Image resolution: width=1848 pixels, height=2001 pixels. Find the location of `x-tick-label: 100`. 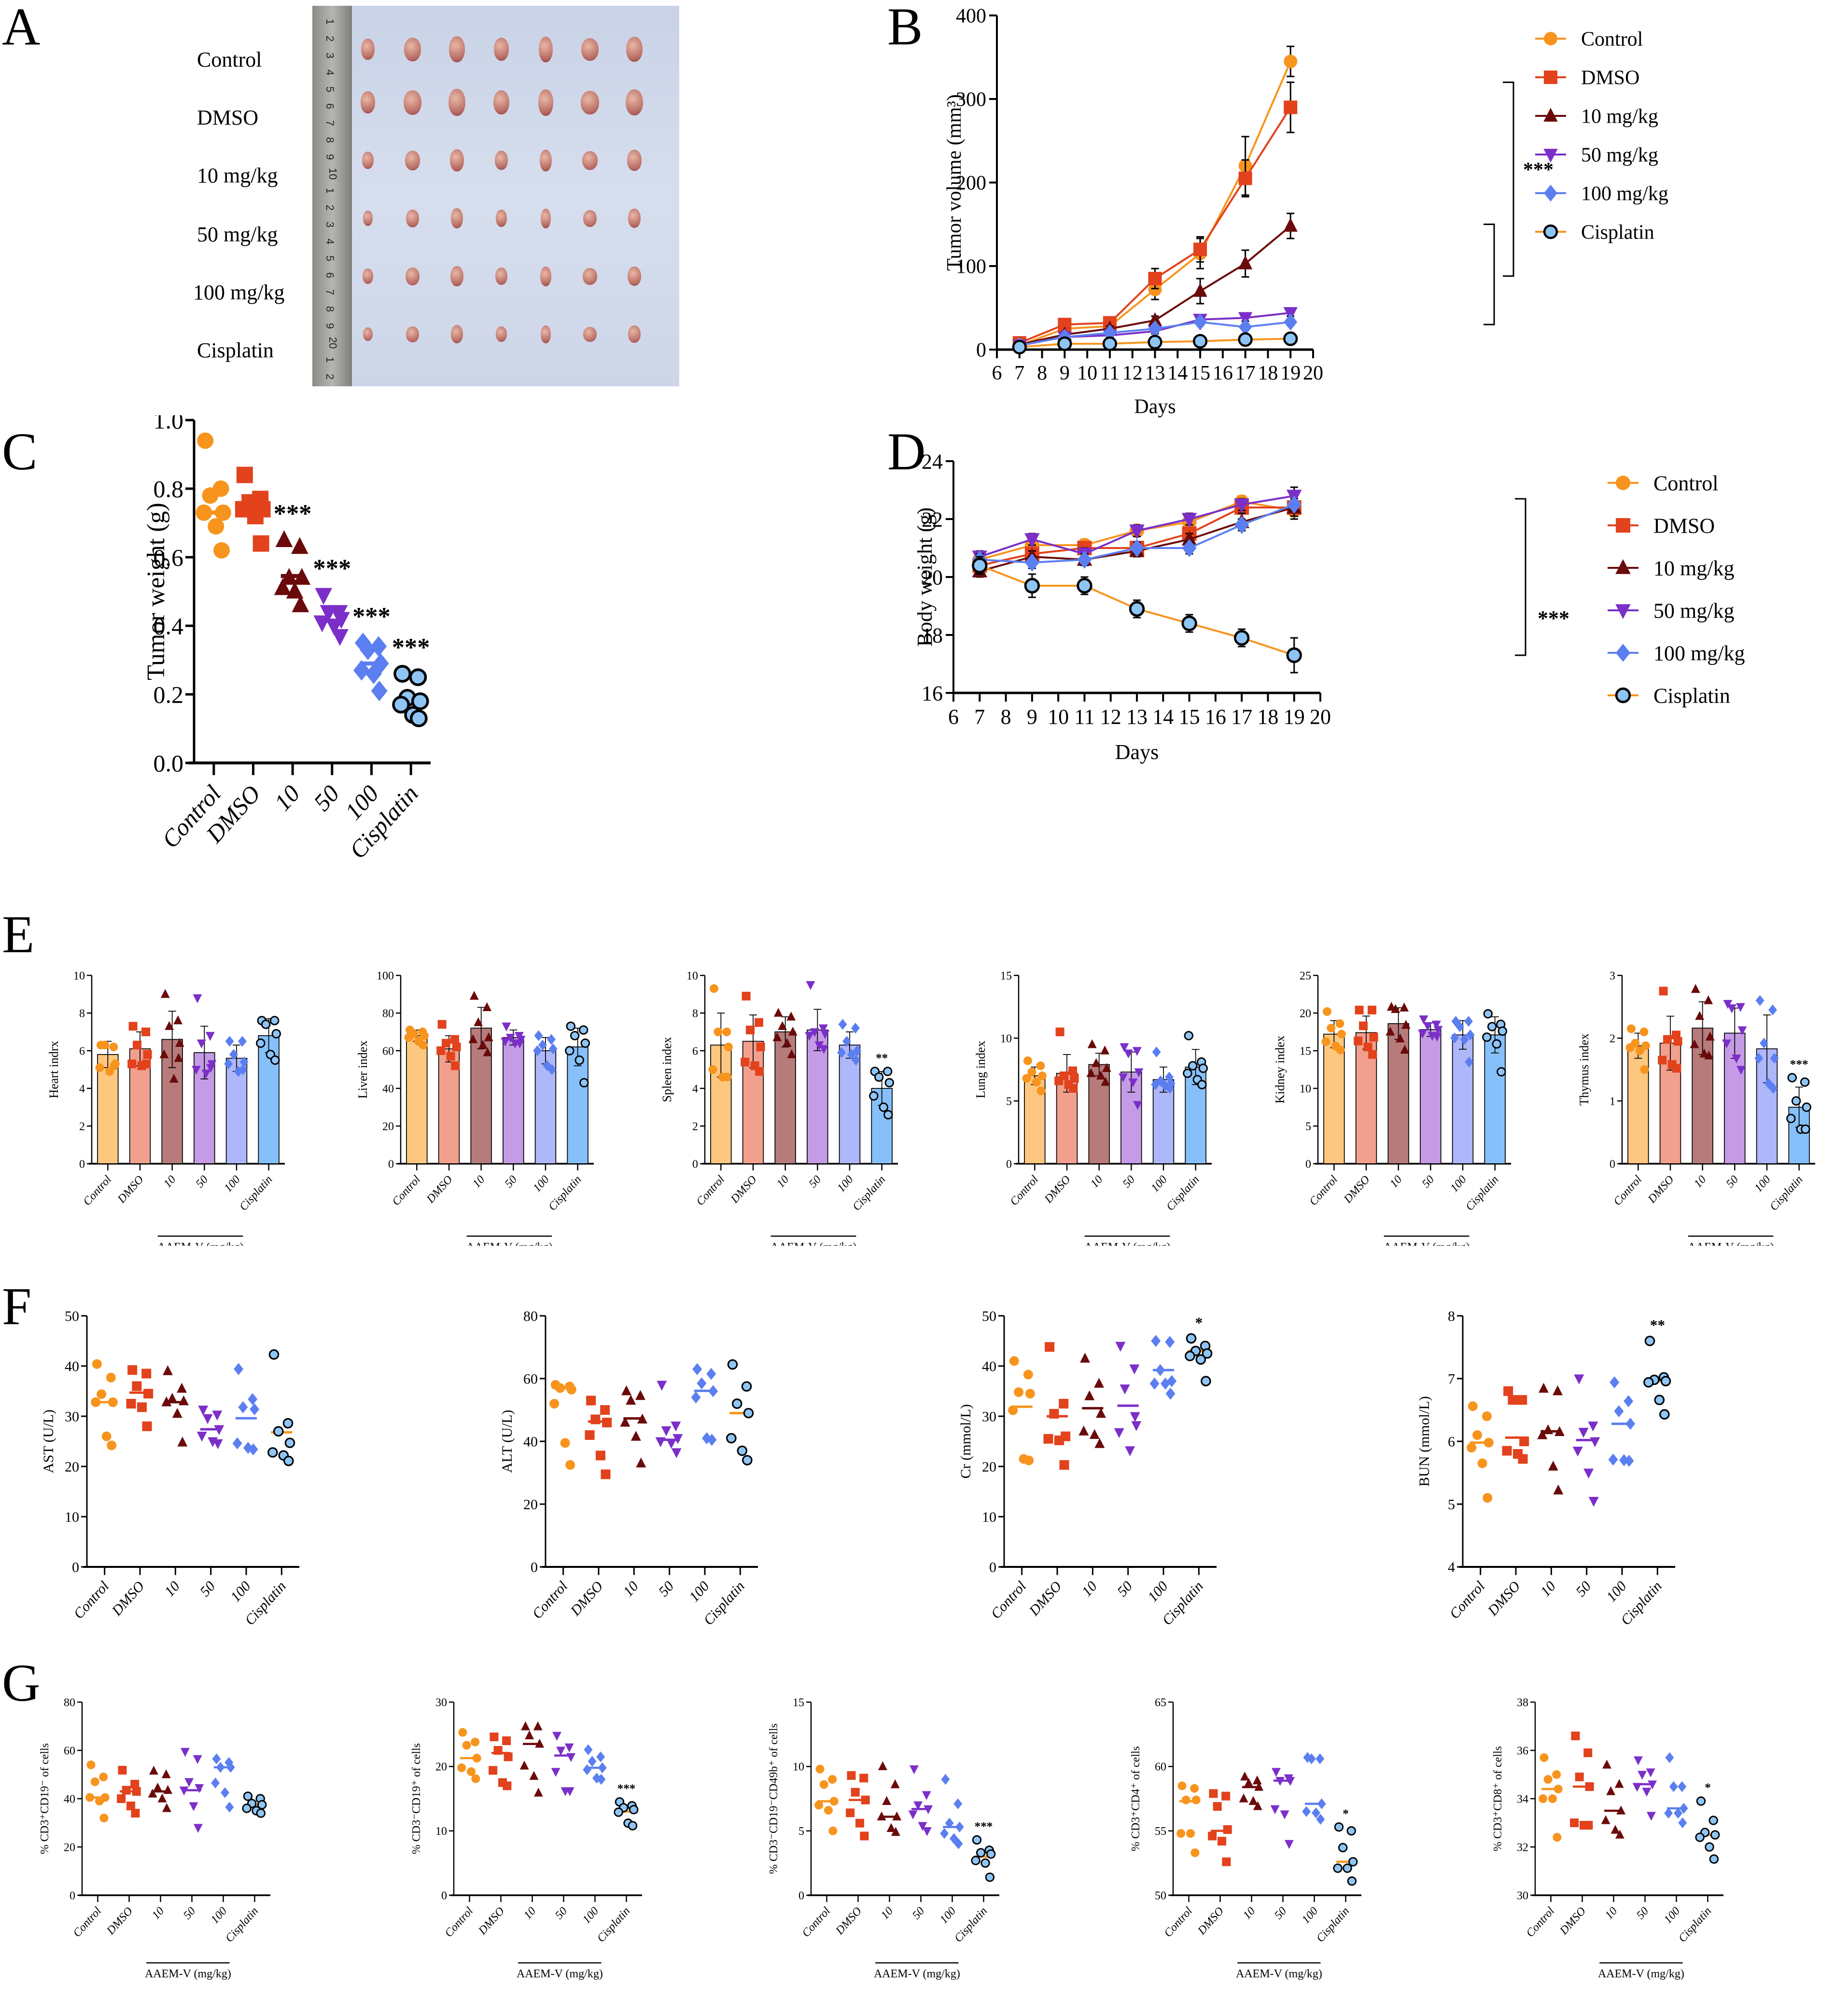

x-tick-label: 100 is located at coordinates (845, 1184).